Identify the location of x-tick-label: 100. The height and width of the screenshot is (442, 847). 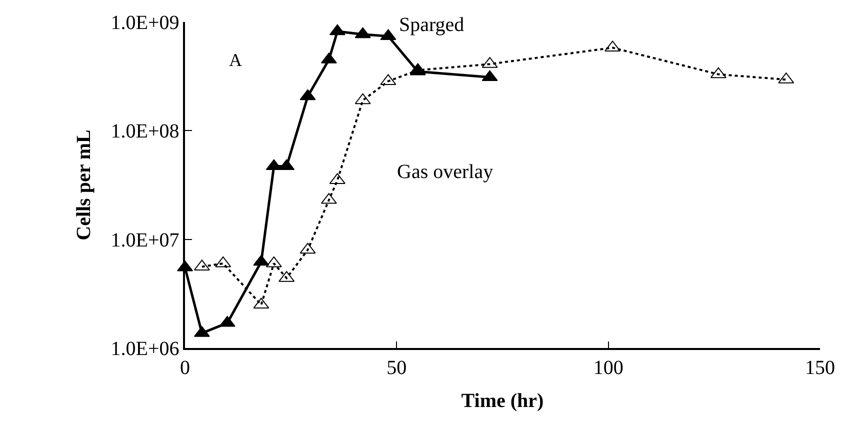
(608, 367).